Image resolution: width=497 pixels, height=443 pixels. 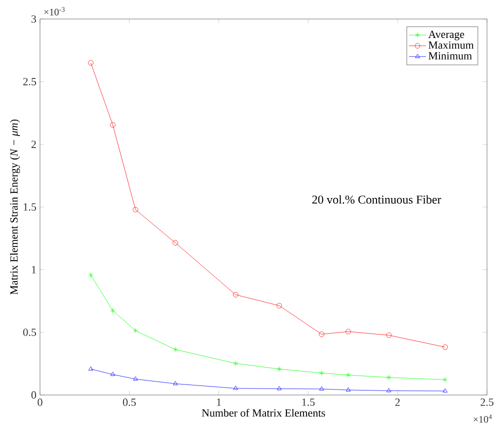 What do you see at coordinates (129, 402) in the screenshot?
I see `x-tick-label: 0.5` at bounding box center [129, 402].